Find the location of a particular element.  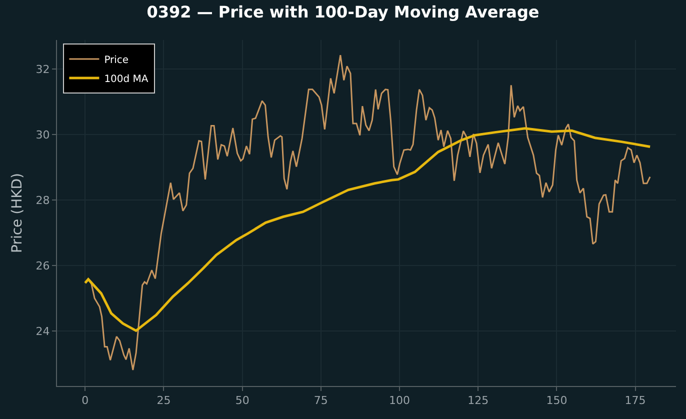

x-tick-label: 50 is located at coordinates (242, 401).